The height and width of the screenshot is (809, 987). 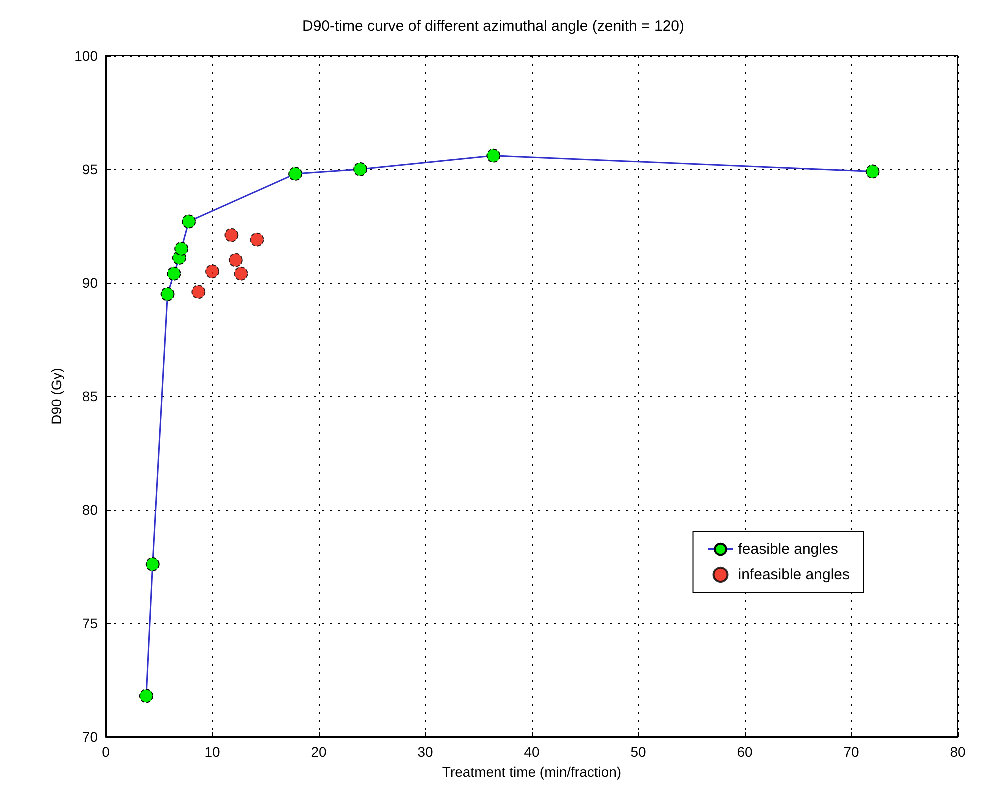 What do you see at coordinates (532, 772) in the screenshot?
I see `x-axis-title: Treatment time (min/fraction)` at bounding box center [532, 772].